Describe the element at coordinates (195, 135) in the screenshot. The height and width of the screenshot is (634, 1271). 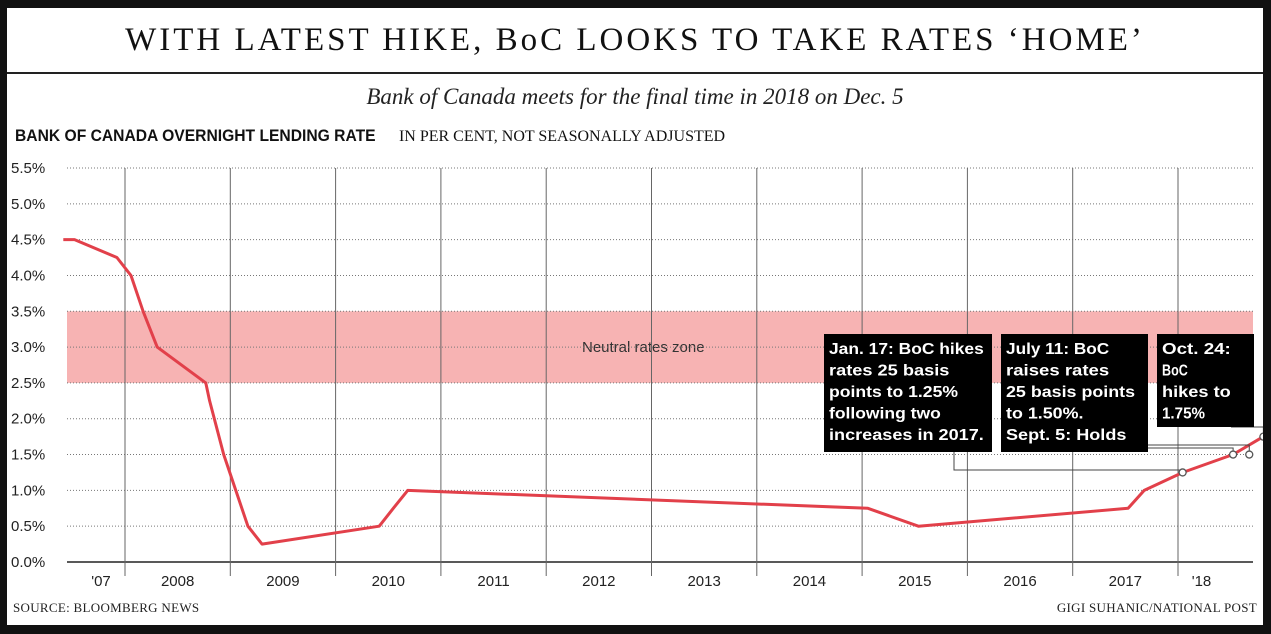
I see `series-heading: BANK OF CANADA OVERNIGHT LENDING RATE` at that location.